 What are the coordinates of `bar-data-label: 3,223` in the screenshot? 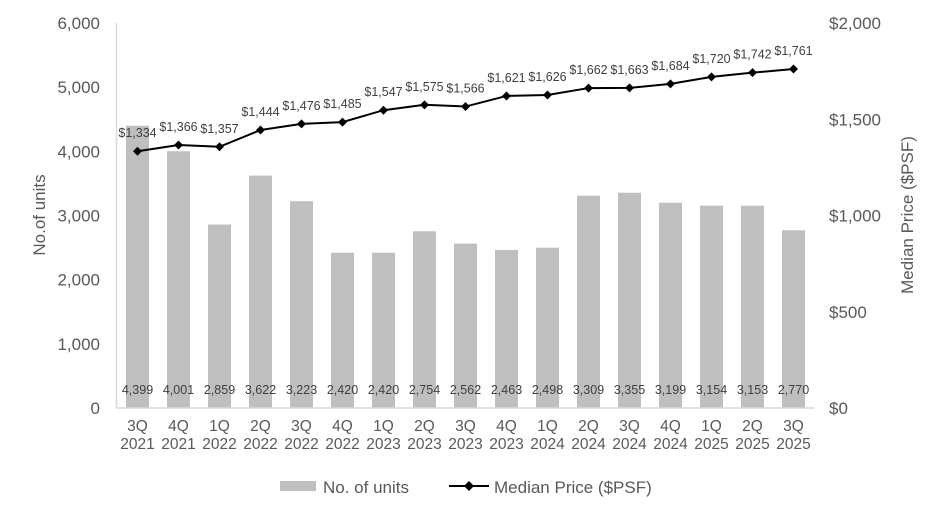 It's located at (301, 390).